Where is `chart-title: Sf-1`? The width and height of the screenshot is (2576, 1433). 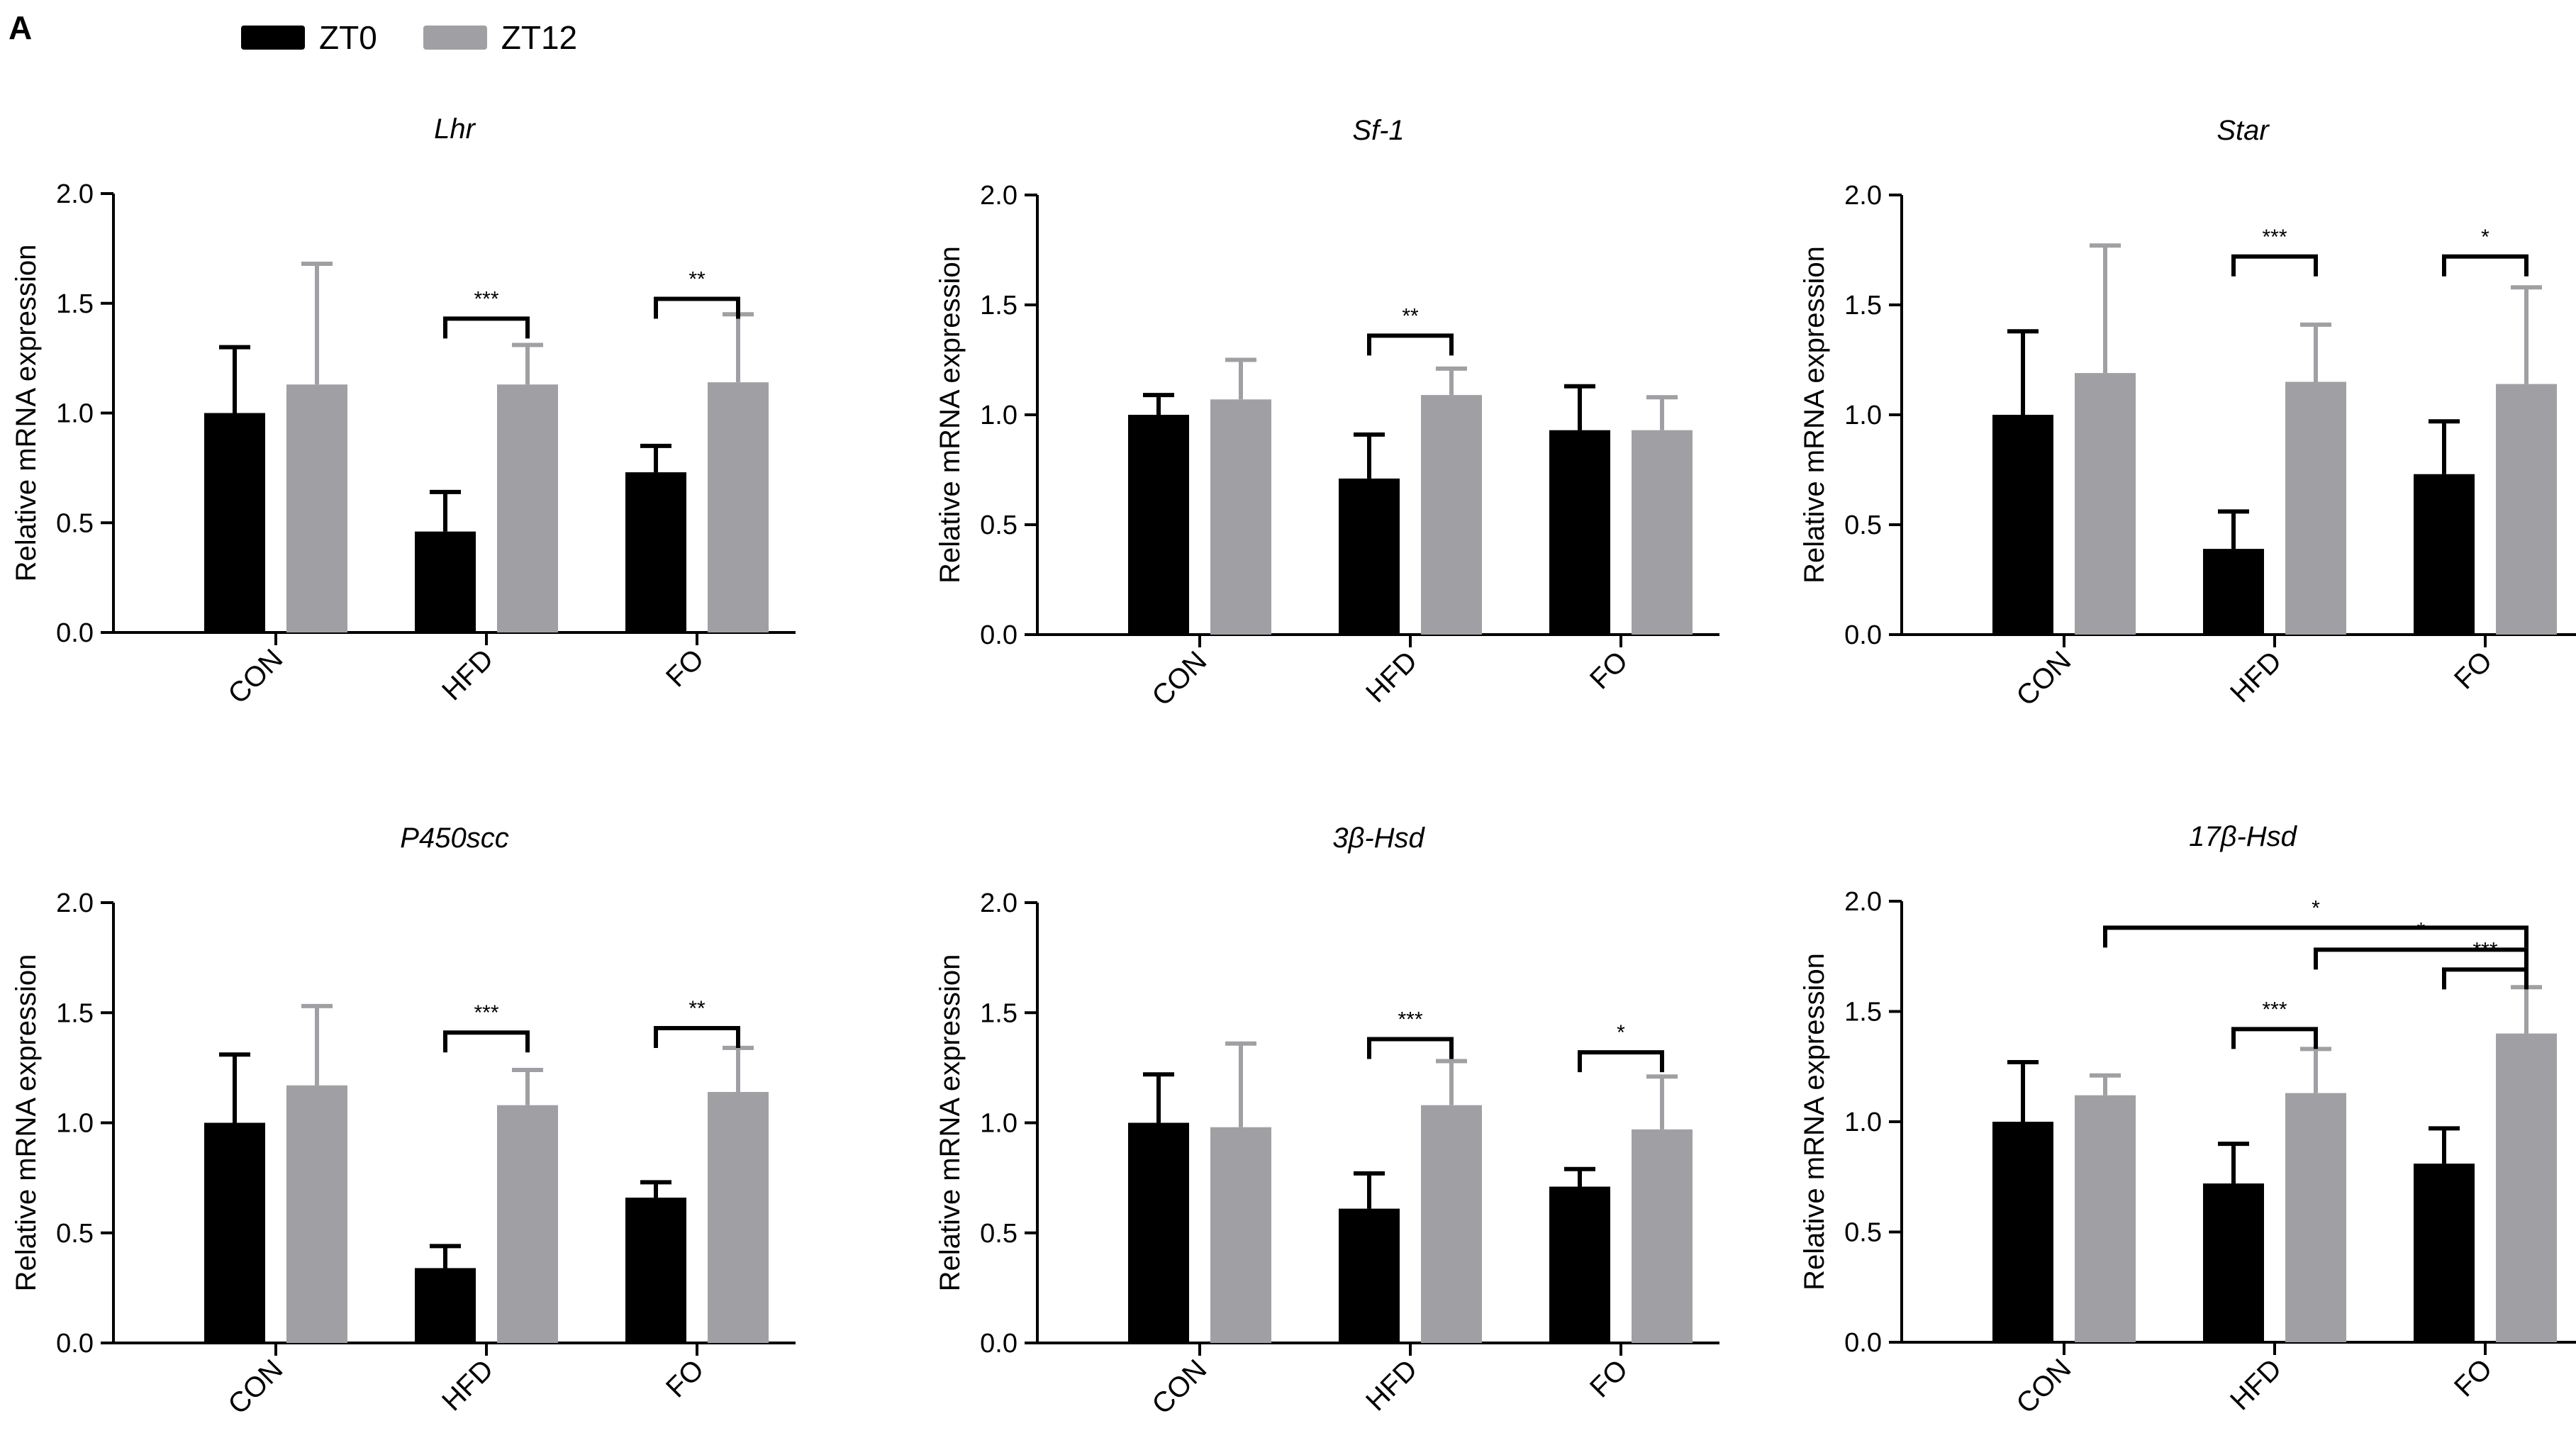
chart-title: Sf-1 is located at coordinates (1378, 130).